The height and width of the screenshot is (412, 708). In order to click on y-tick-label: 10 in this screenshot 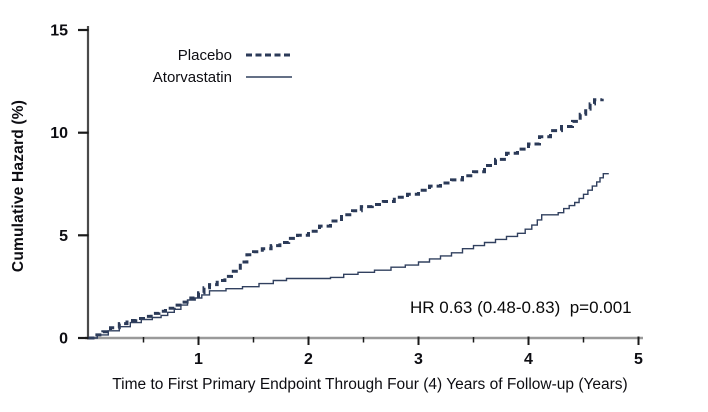, I will do `click(59, 133)`.